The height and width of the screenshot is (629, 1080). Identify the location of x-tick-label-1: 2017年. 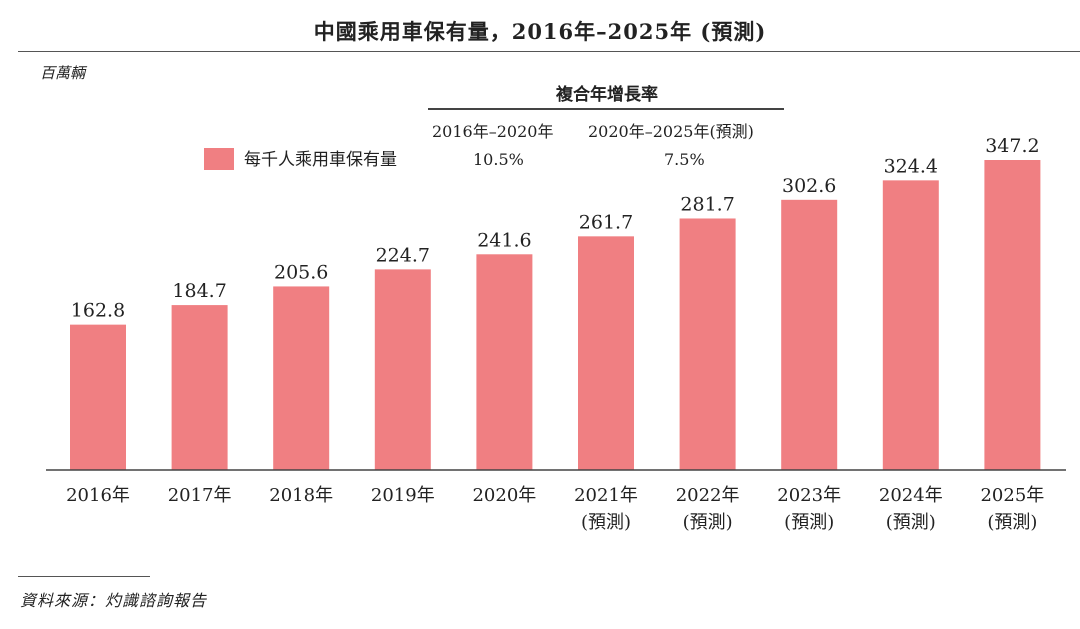
(200, 495).